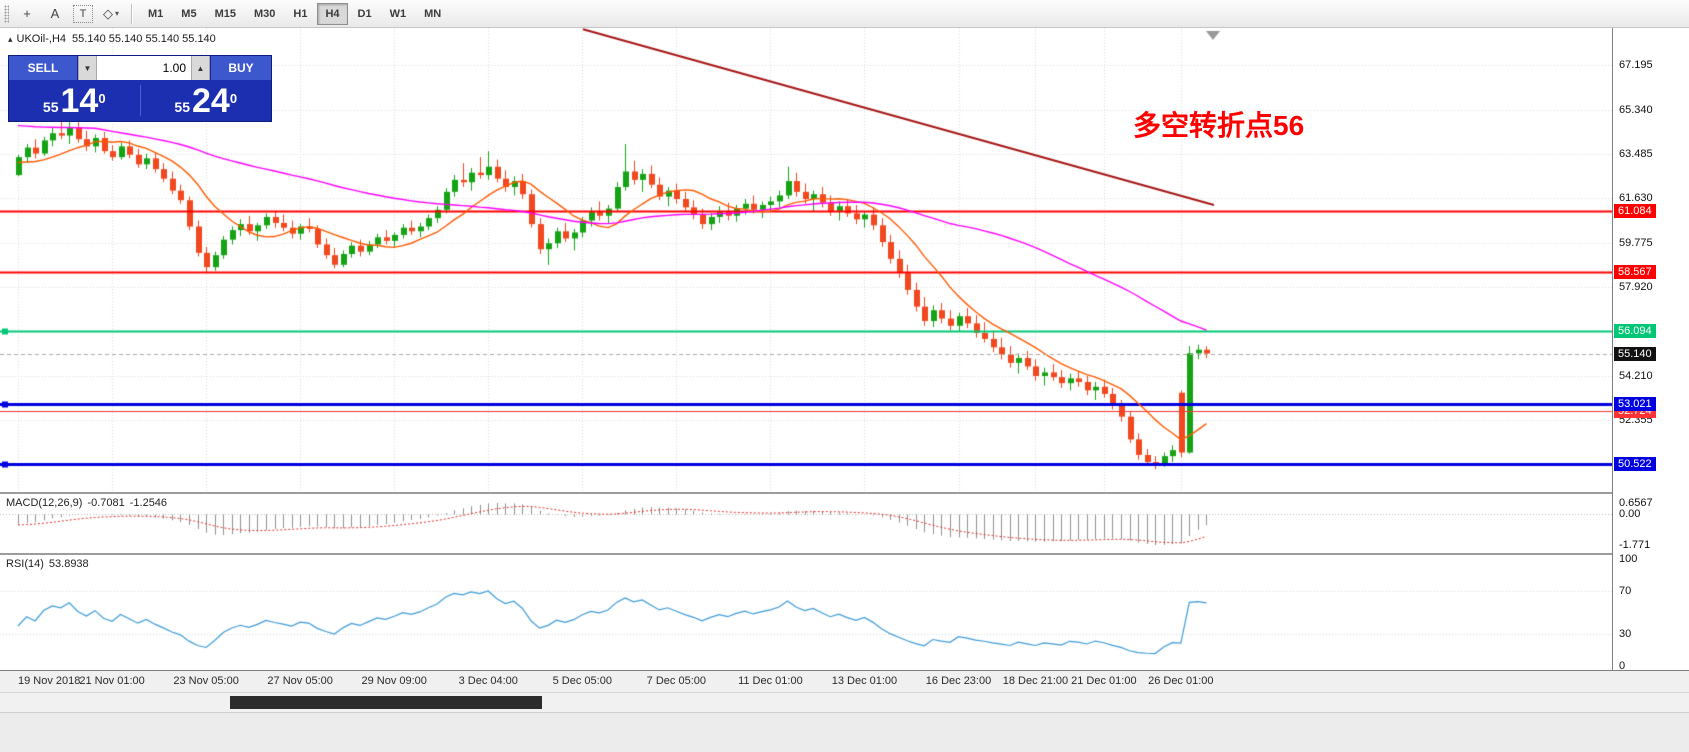 This screenshot has width=1689, height=752. What do you see at coordinates (1635, 272) in the screenshot?
I see `price-level-badge: 58.567` at bounding box center [1635, 272].